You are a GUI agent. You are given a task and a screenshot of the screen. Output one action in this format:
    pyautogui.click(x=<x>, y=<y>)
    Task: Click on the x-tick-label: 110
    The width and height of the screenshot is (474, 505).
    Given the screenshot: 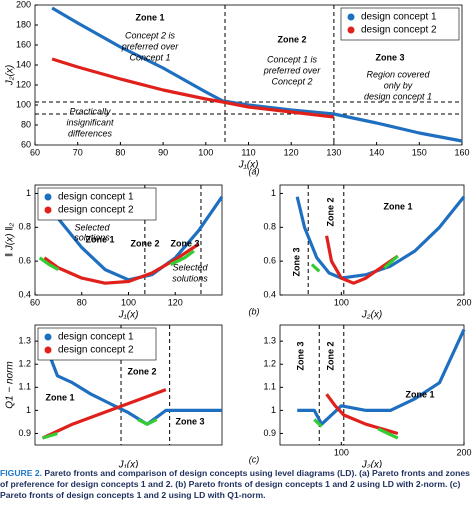 What is the action you would take?
    pyautogui.click(x=248, y=152)
    